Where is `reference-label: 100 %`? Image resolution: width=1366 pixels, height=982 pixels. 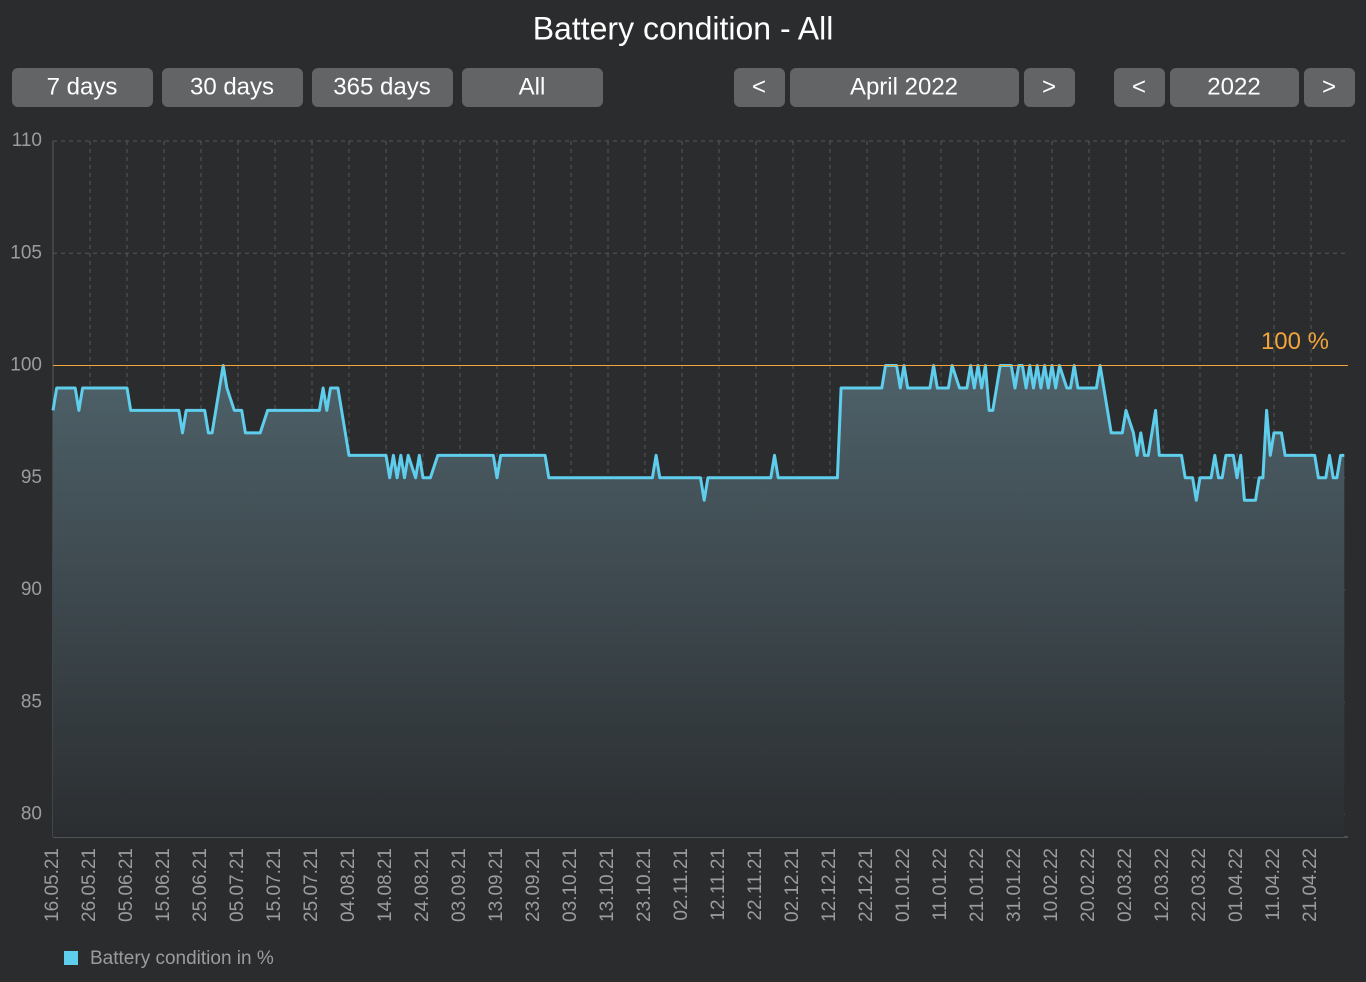
reference-label: 100 % is located at coordinates (1295, 341).